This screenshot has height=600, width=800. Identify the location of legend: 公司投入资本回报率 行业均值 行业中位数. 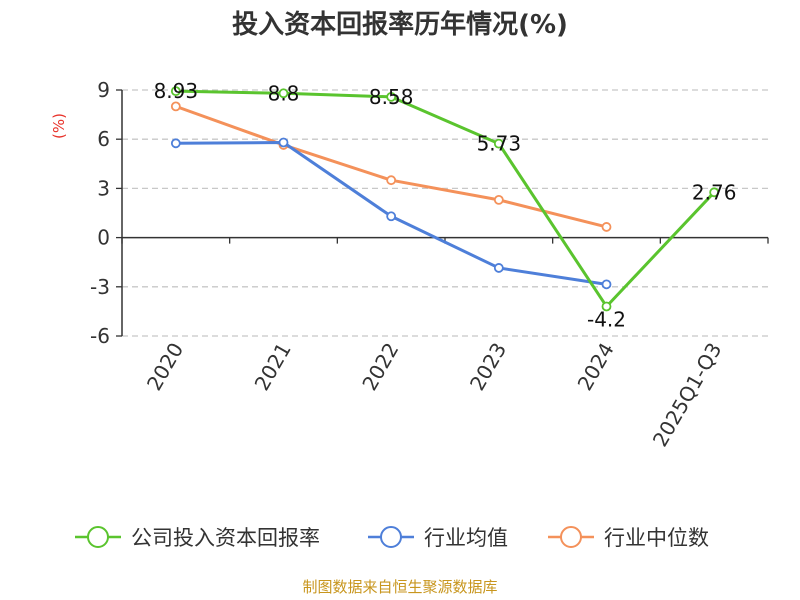
(392, 538).